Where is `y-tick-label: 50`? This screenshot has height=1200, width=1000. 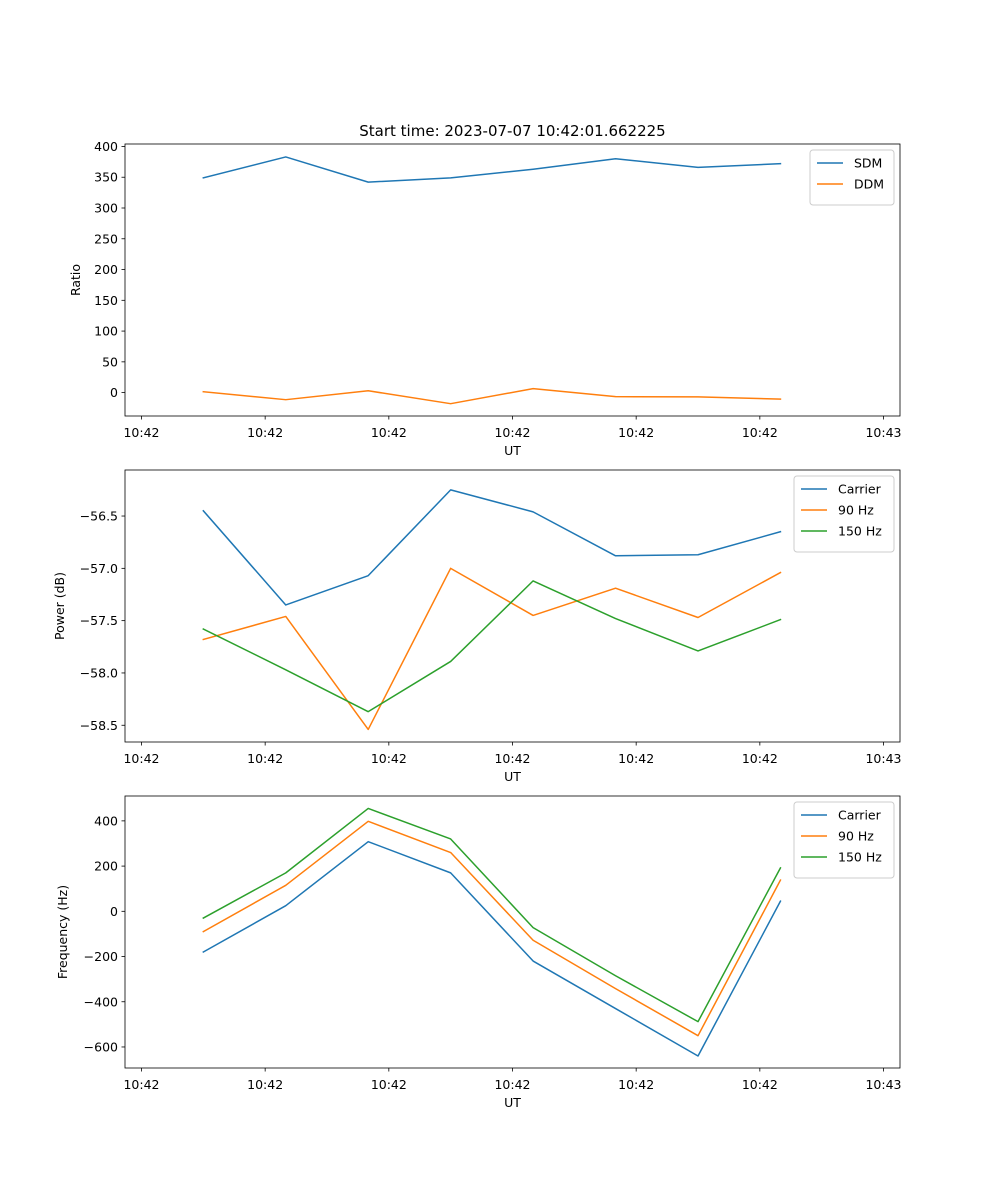 y-tick-label: 50 is located at coordinates (110, 361).